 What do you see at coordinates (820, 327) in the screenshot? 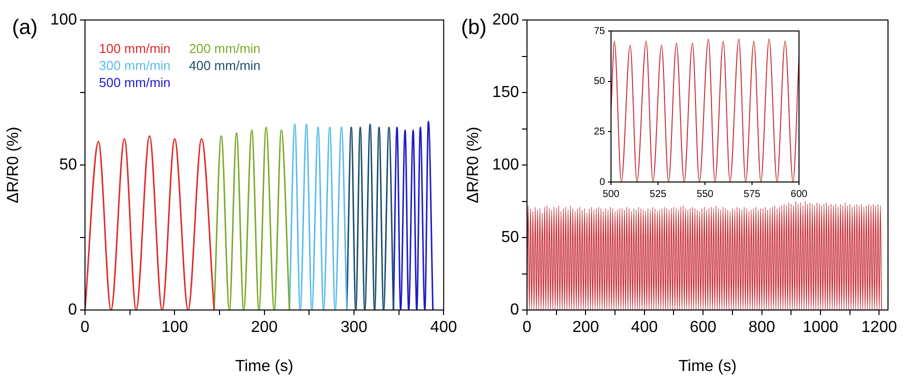
I see `x-tick-label: 1000` at bounding box center [820, 327].